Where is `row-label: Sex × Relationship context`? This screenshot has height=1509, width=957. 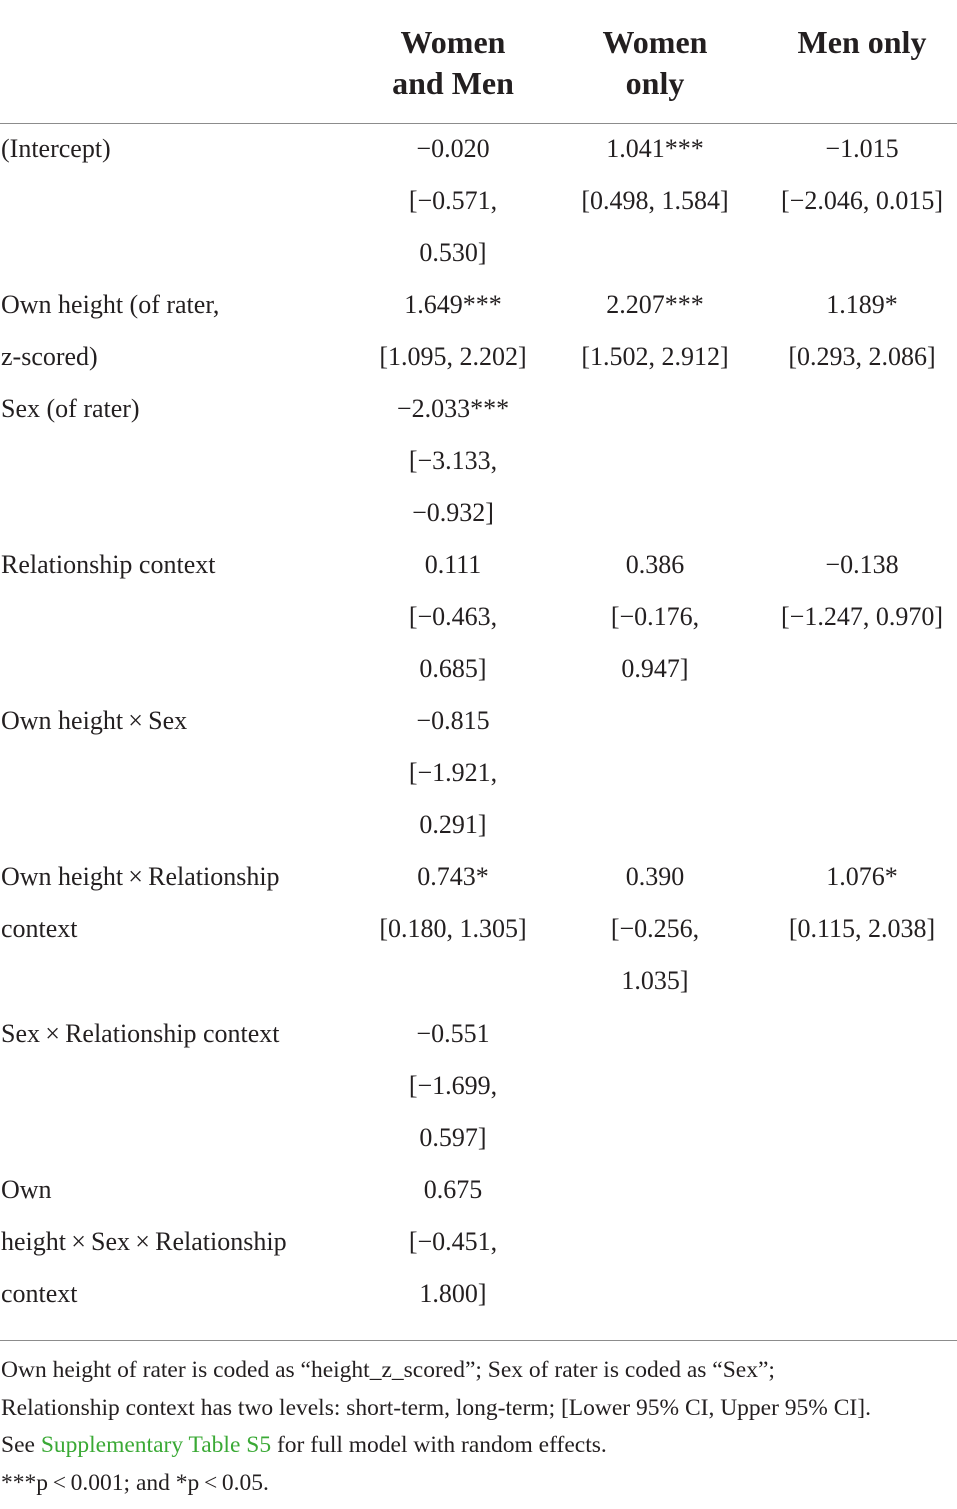
row-label: Sex × Relationship context is located at coordinates (140, 1034).